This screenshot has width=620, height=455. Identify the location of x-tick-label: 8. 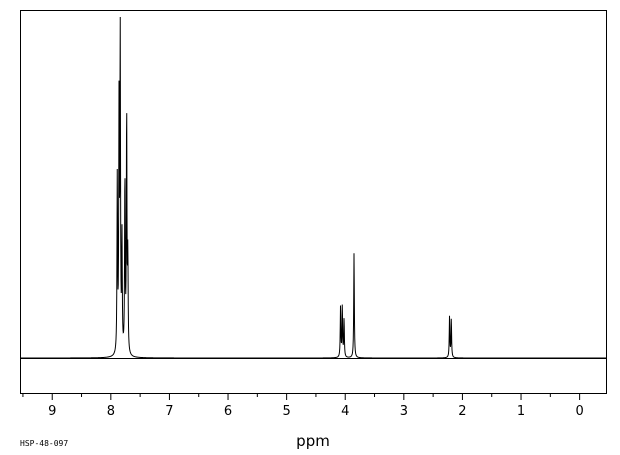
(111, 411).